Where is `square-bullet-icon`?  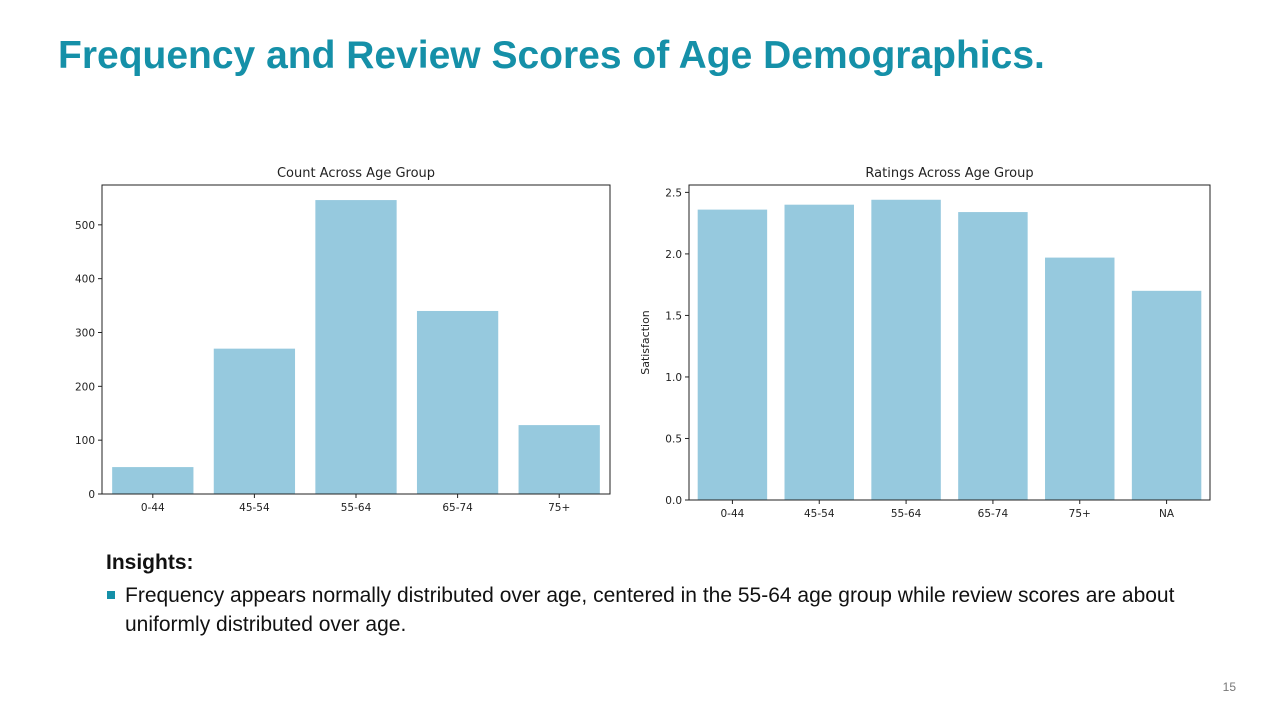 square-bullet-icon is located at coordinates (111, 595).